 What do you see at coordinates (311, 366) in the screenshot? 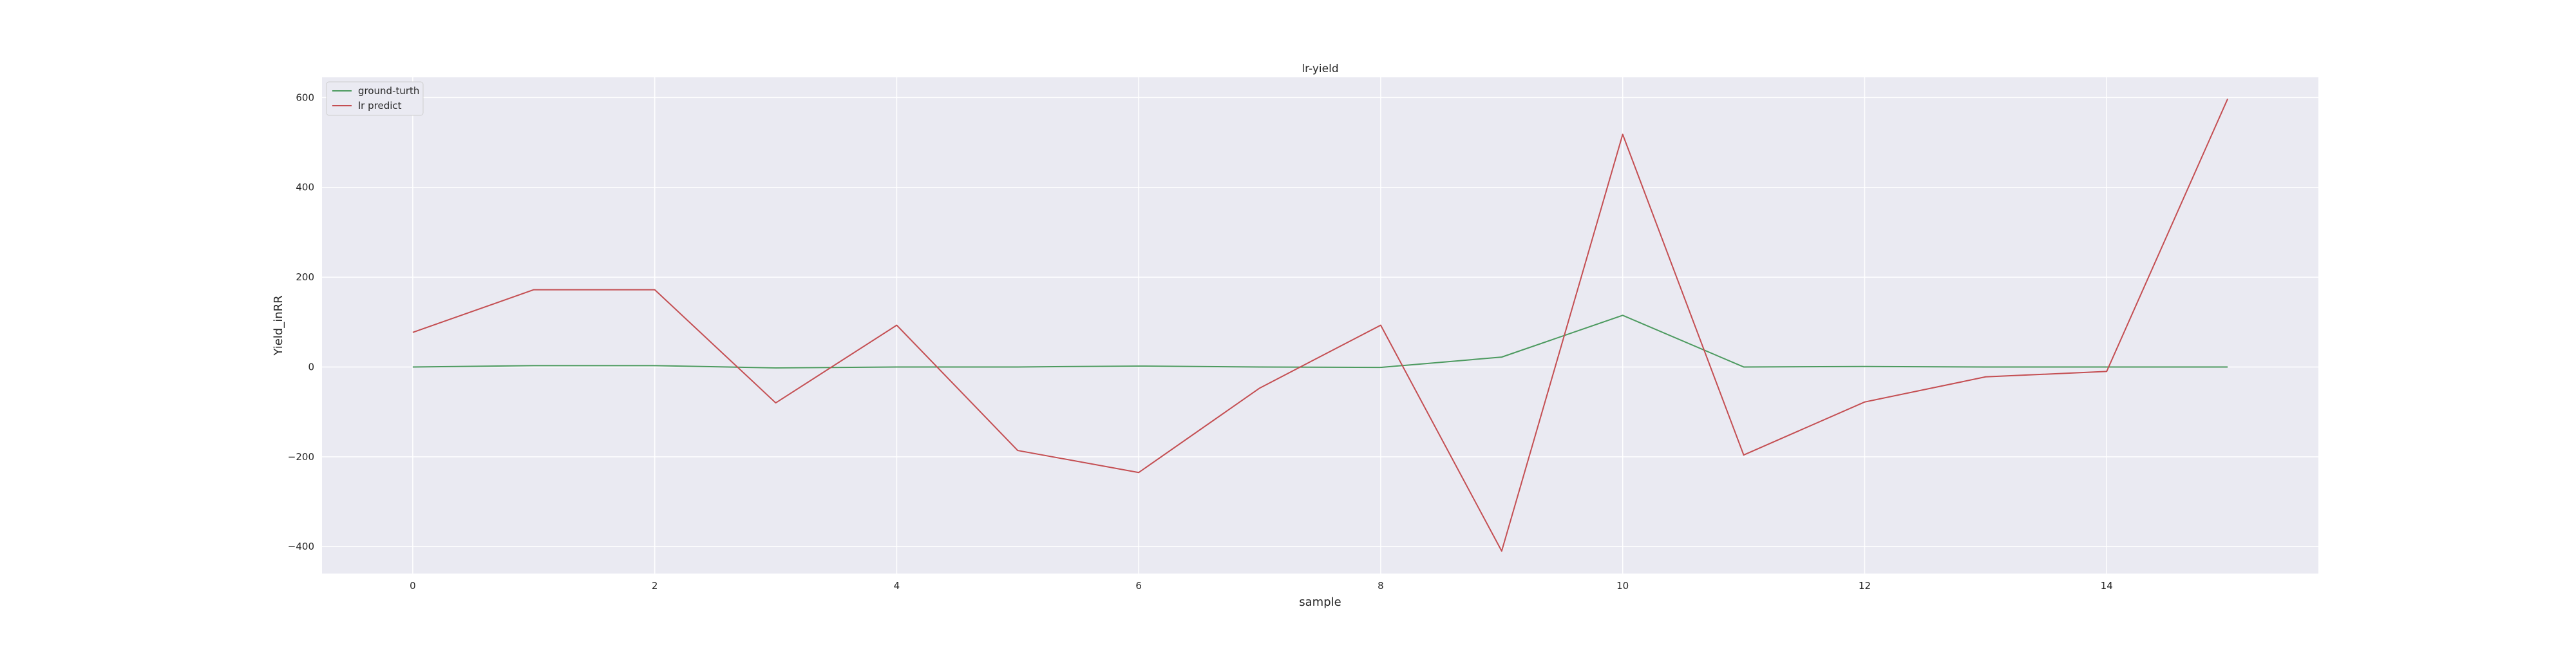
I see `y-tick-label: 0` at bounding box center [311, 366].